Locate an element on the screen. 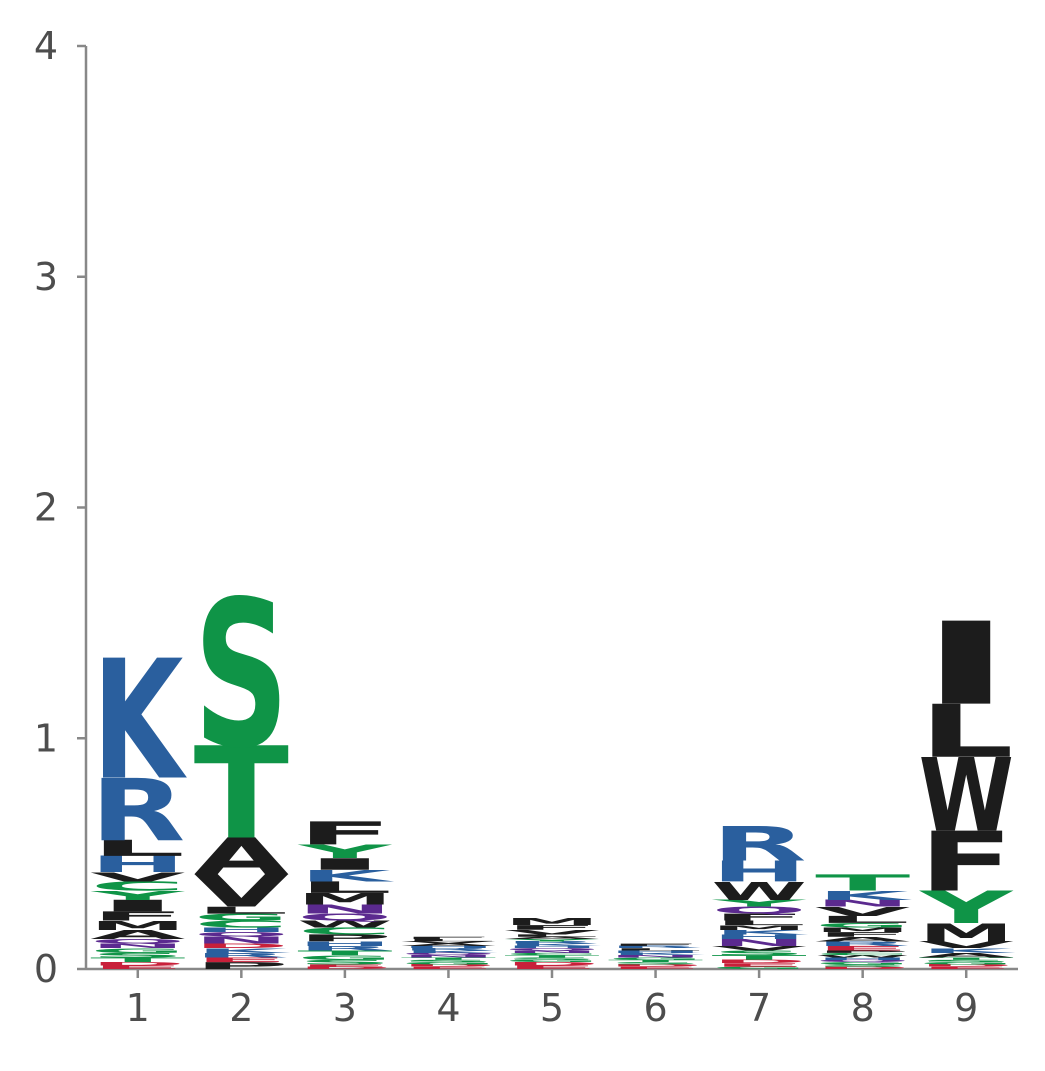 The width and height of the screenshot is (1045, 1071). x-tick-label: 6 is located at coordinates (655, 1008).